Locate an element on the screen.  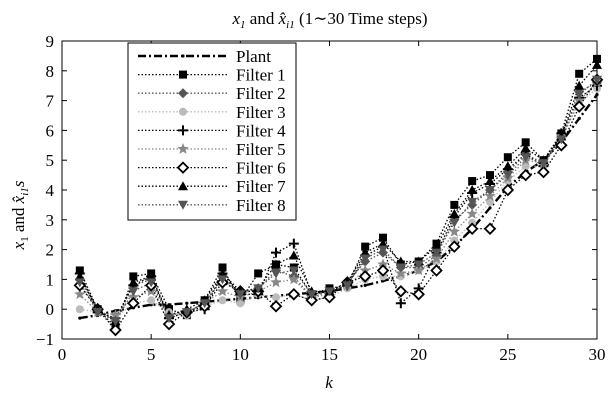
y-tick-label: 8 is located at coordinates (50, 71).